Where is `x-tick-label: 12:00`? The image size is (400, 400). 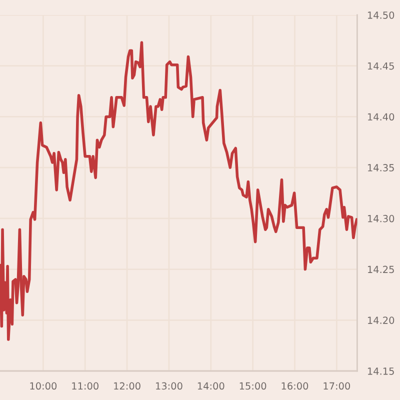 x-tick-label: 12:00 is located at coordinates (127, 386).